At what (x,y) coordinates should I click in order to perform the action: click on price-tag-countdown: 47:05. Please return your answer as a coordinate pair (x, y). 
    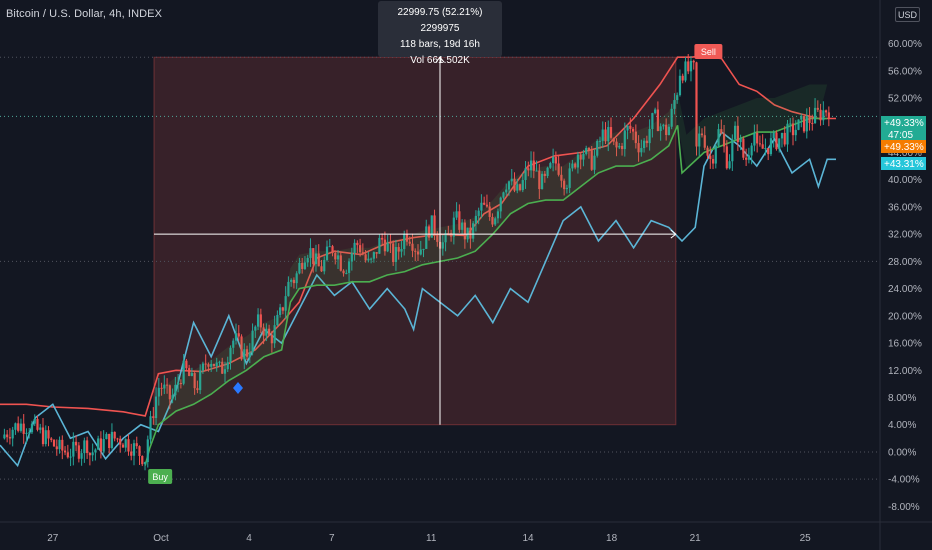
    Looking at the image, I should click on (900, 135).